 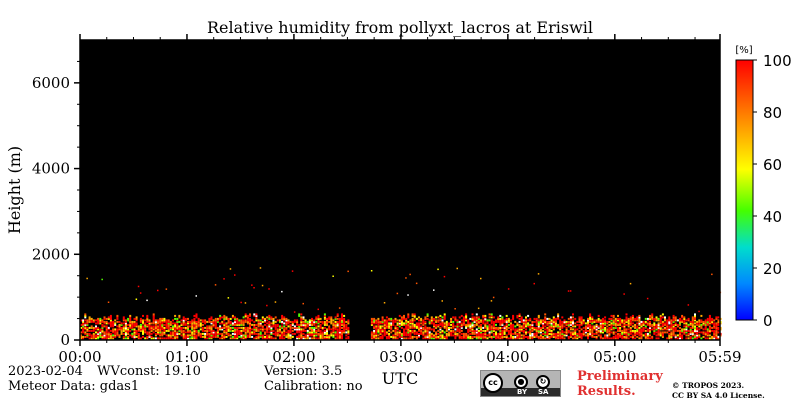 I want to click on x-tick-label: 00:00, so click(x=79, y=357).